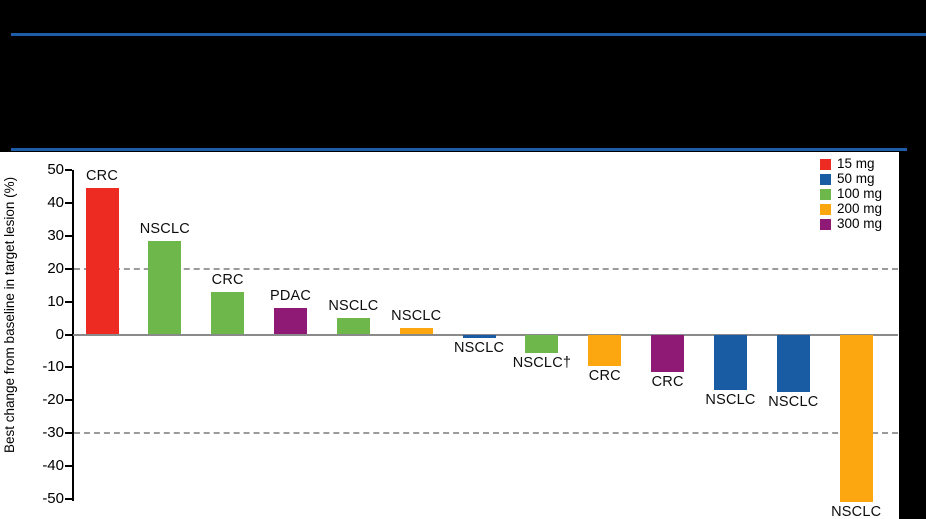 This screenshot has height=519, width=926. What do you see at coordinates (856, 178) in the screenshot?
I see `legend-label: 50 mg` at bounding box center [856, 178].